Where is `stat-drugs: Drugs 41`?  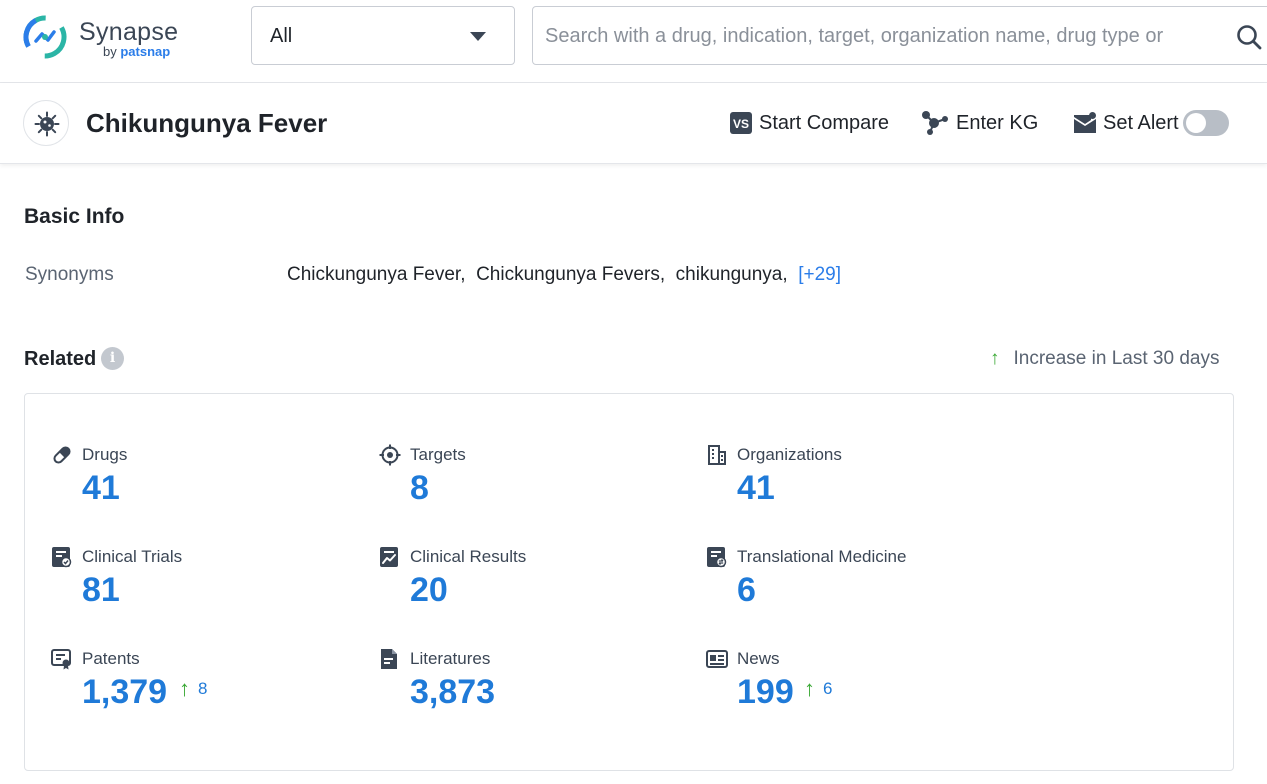 stat-drugs: Drugs 41 is located at coordinates (201, 489).